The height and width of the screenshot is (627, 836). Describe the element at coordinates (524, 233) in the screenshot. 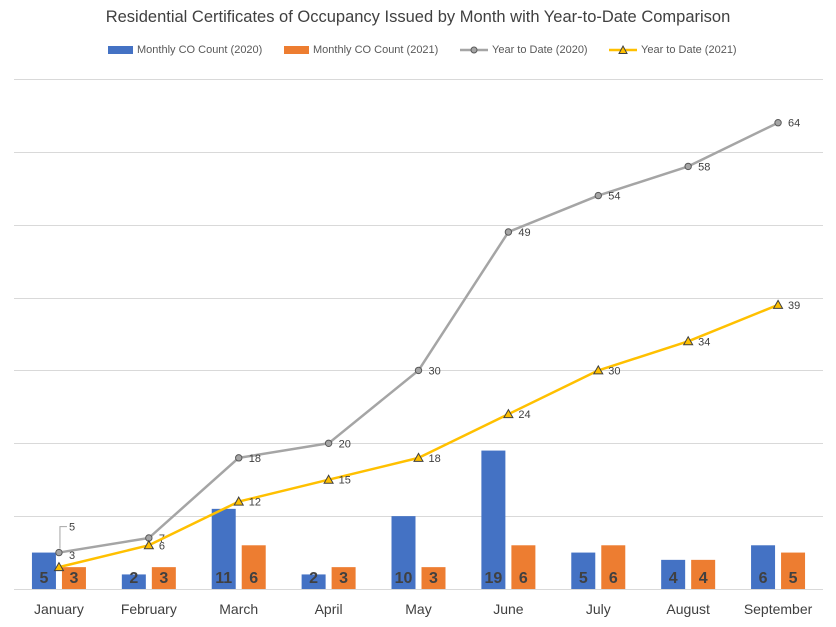

I see `ytd-label-2020: 49` at that location.